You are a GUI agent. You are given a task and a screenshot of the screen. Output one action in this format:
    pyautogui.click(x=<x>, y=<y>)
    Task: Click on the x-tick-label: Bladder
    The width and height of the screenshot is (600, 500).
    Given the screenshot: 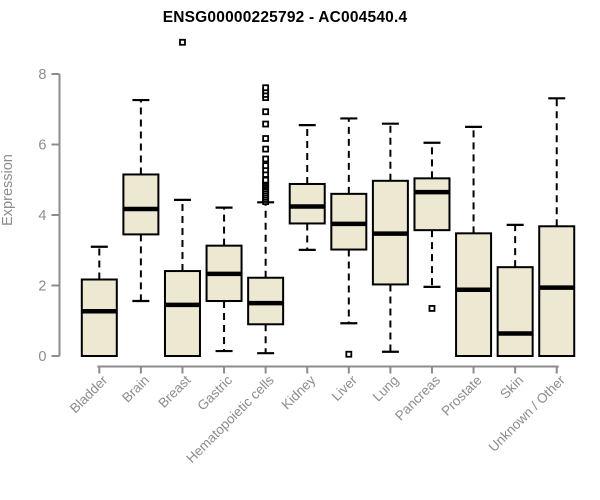 What is the action you would take?
    pyautogui.click(x=89, y=394)
    